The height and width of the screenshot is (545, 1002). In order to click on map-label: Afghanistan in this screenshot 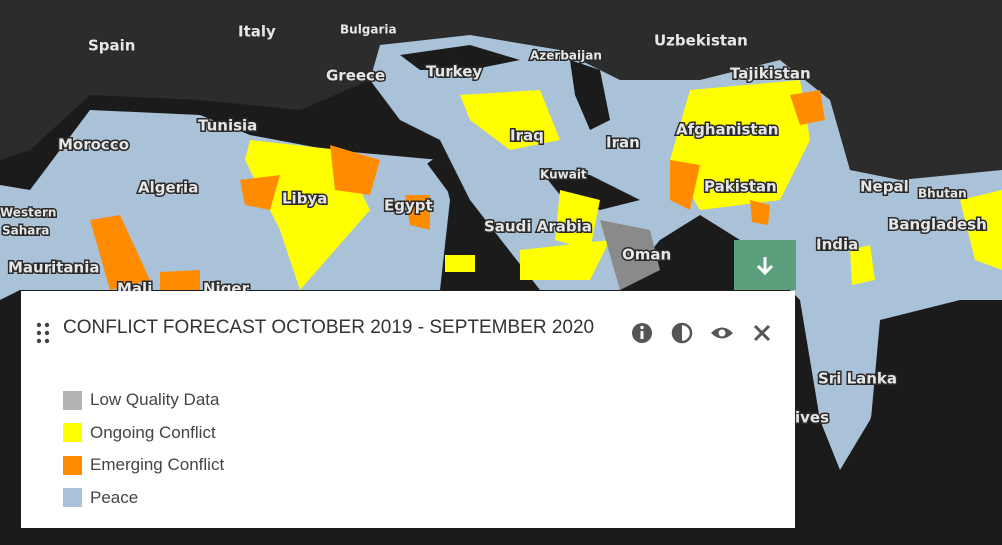, I will do `click(727, 130)`.